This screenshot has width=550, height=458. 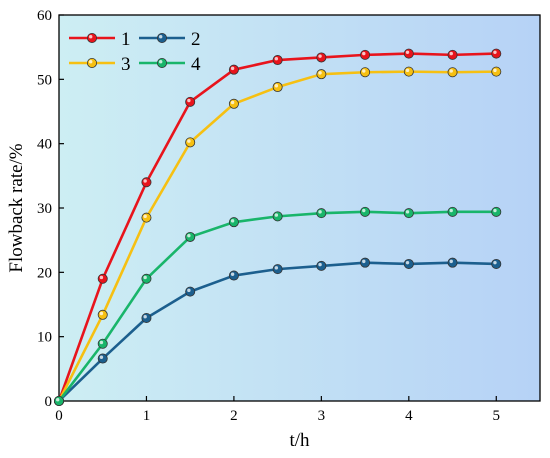 What do you see at coordinates (59, 416) in the screenshot?
I see `x-tick-label: 0` at bounding box center [59, 416].